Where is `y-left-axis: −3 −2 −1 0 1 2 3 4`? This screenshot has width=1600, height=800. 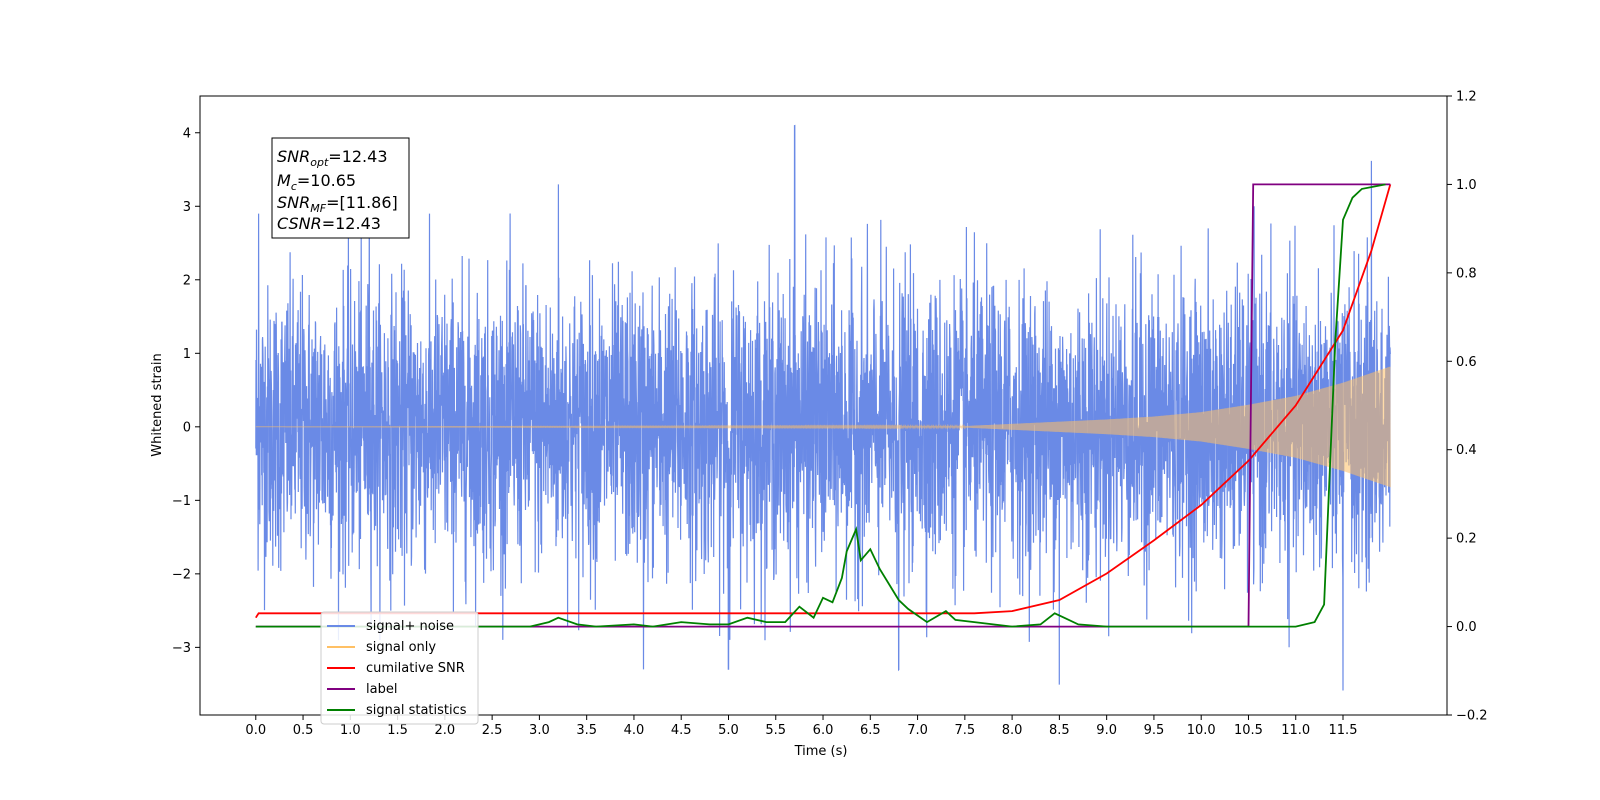 y-left-axis: −3 −2 −1 0 1 2 3 4 is located at coordinates (186, 391).